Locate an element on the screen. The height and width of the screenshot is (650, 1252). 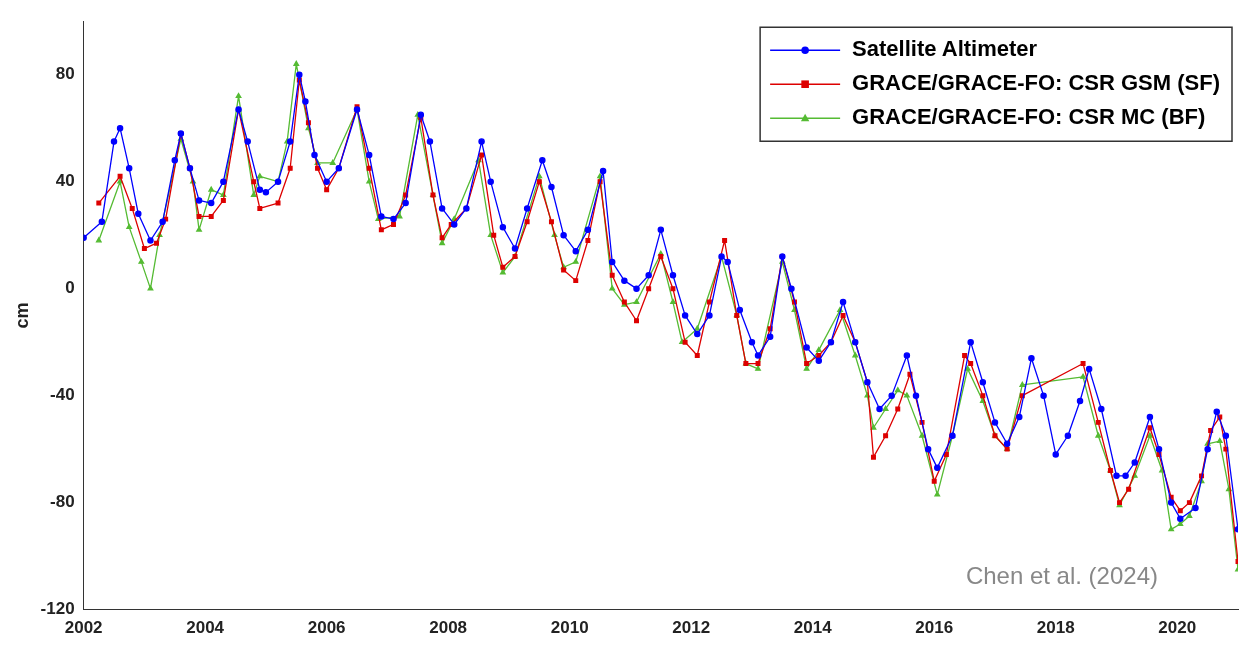
x-tick-label: 2012 is located at coordinates (691, 628).